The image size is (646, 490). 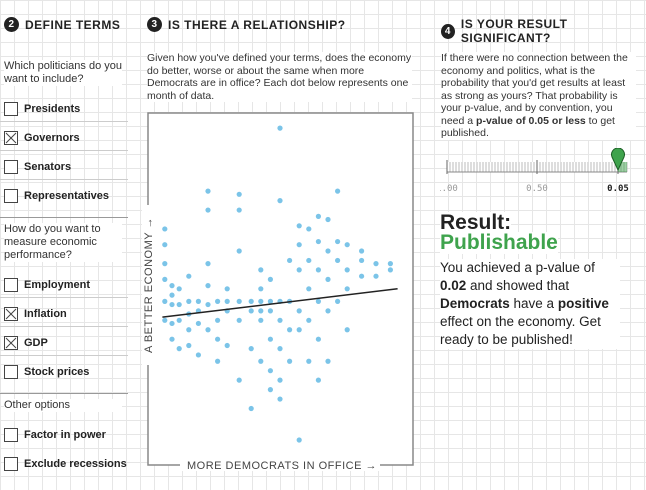 I want to click on text-run: Democrats, so click(x=475, y=303).